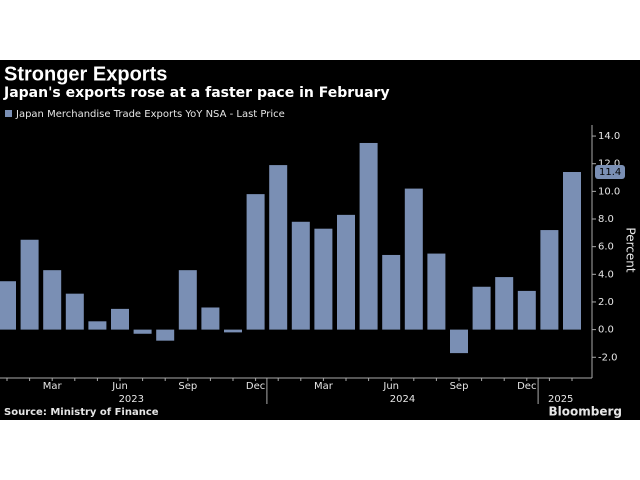 The width and height of the screenshot is (640, 480). Describe the element at coordinates (609, 136) in the screenshot. I see `y-tick-label: 14.0` at that location.